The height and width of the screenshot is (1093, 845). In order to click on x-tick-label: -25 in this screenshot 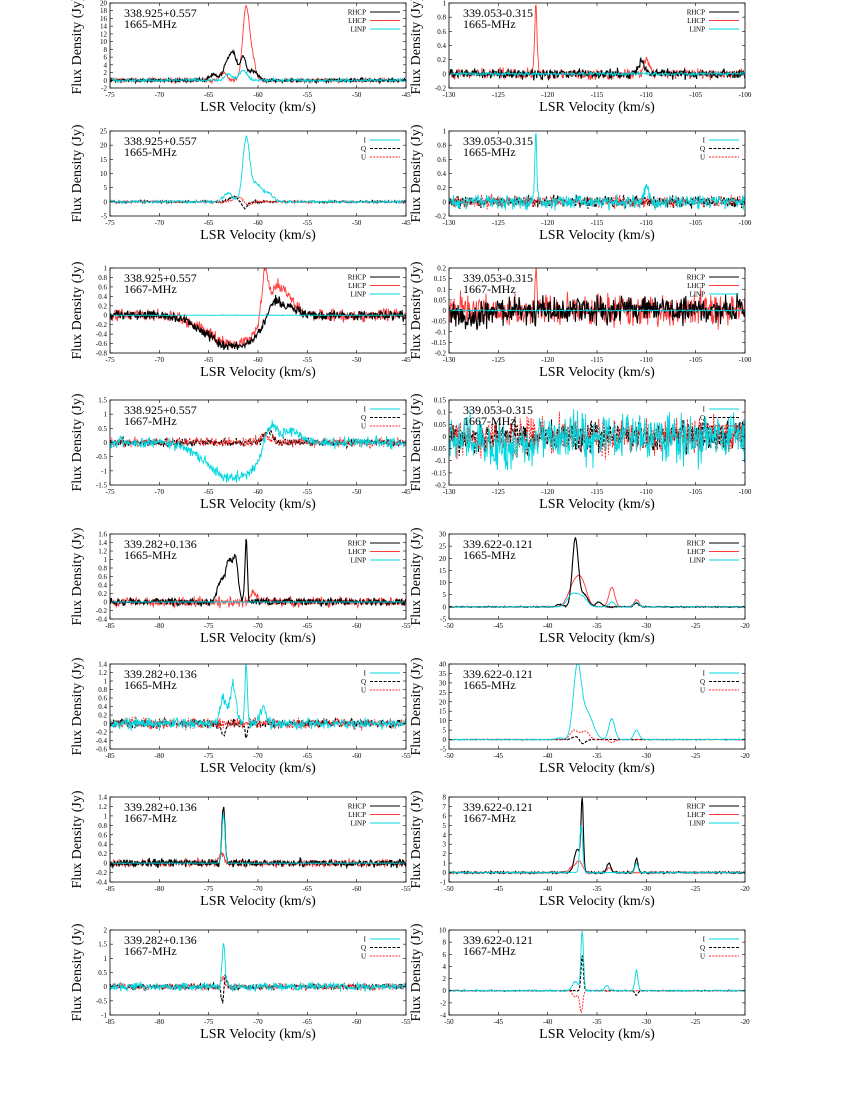, I will do `click(696, 889)`.